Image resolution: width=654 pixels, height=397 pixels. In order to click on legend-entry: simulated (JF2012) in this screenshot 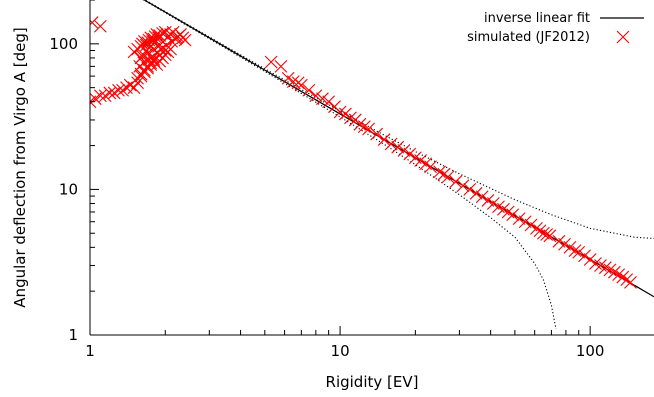, I will do `click(548, 37)`.